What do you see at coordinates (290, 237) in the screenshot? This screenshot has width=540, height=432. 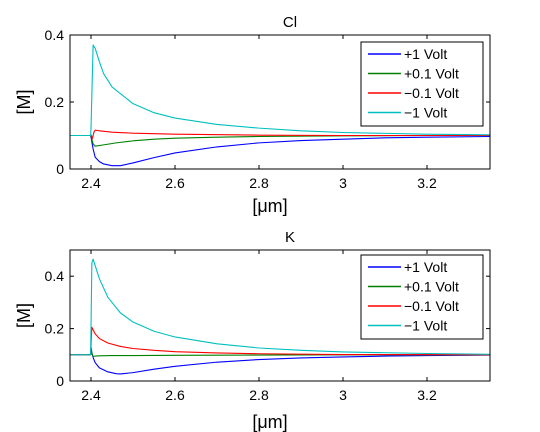 I see `chart-title: K` at bounding box center [290, 237].